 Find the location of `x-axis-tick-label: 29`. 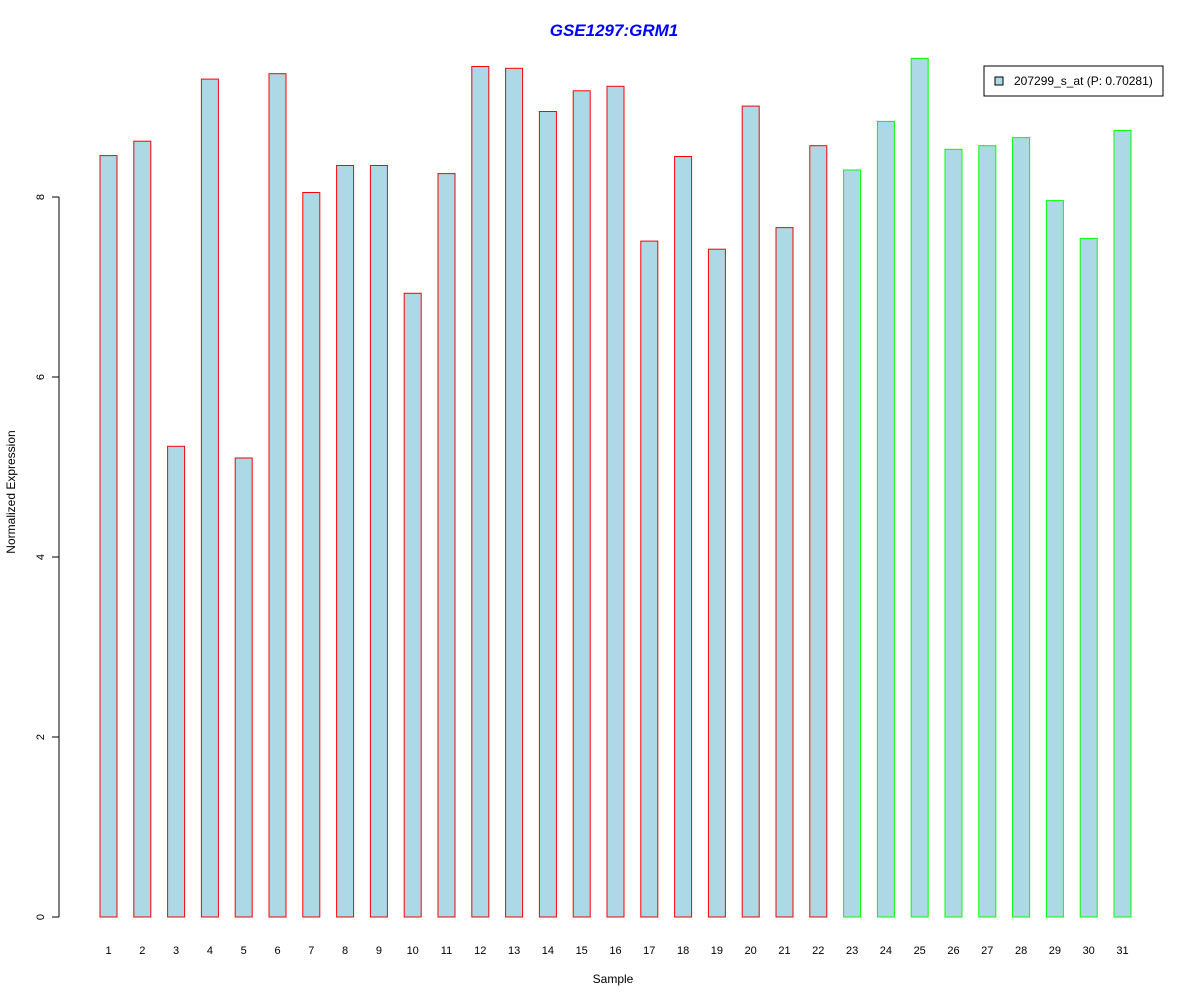

x-axis-tick-label: 29 is located at coordinates (1055, 951).